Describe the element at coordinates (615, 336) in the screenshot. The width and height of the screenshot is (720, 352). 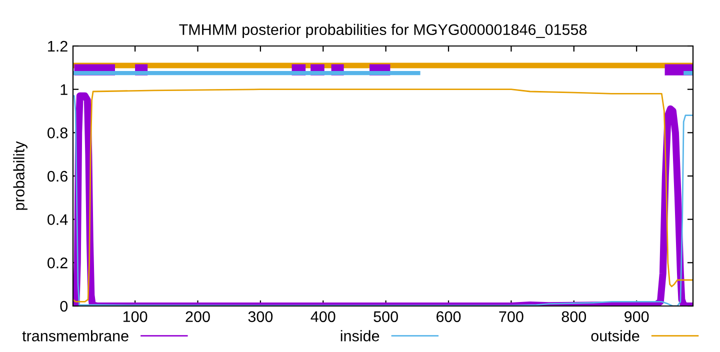
I see `legend-label: outside` at that location.